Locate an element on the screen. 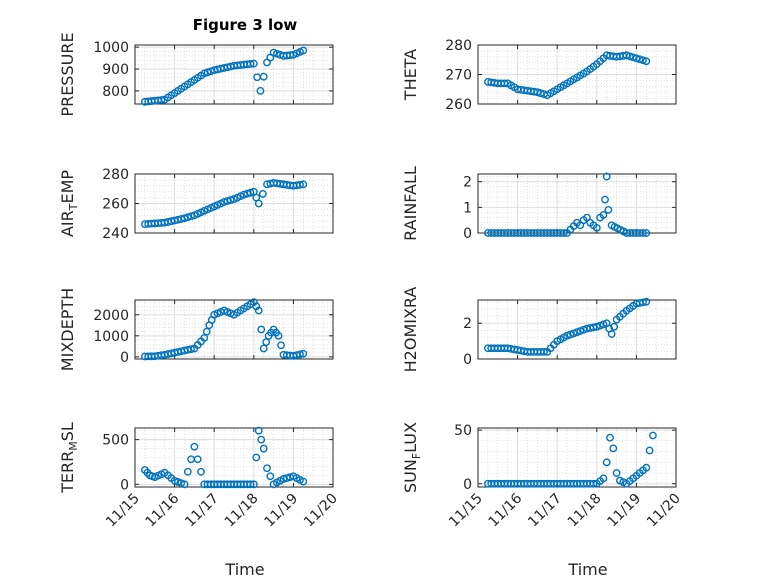  y-axis-label: TERRMSL is located at coordinates (69, 458).